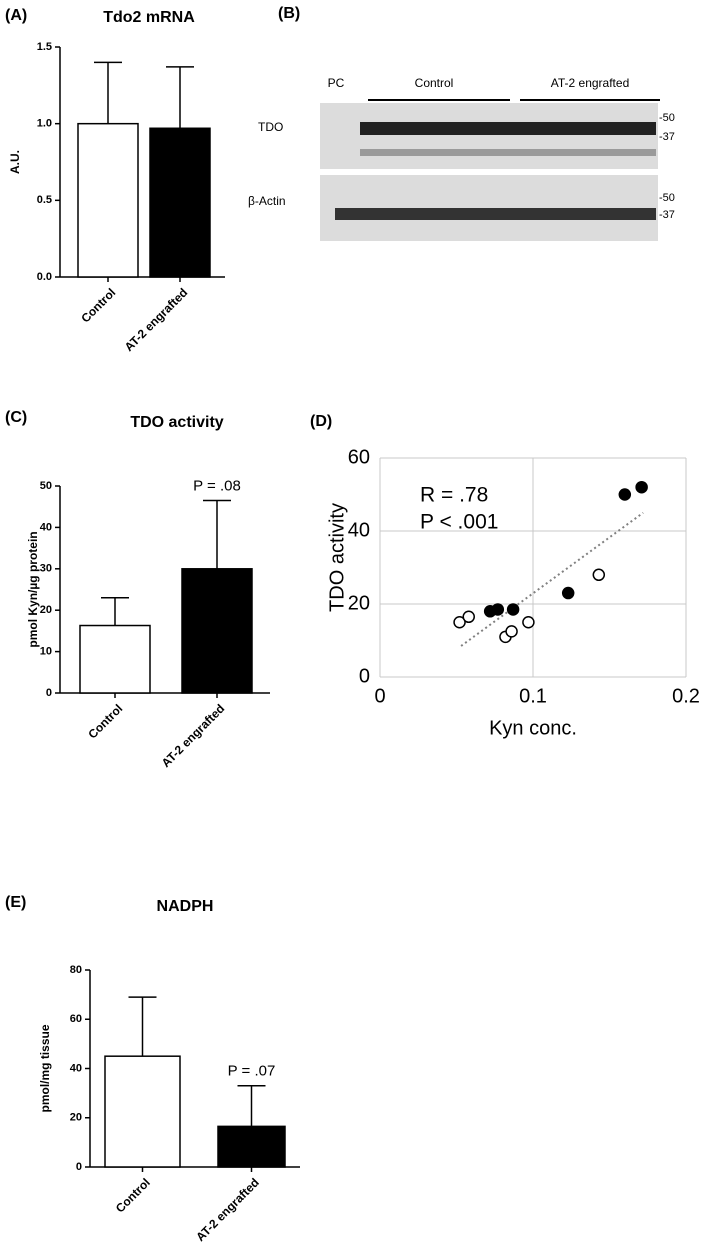 This screenshot has width=709, height=1257. I want to click on x-tick-label: 0, so click(379, 696).